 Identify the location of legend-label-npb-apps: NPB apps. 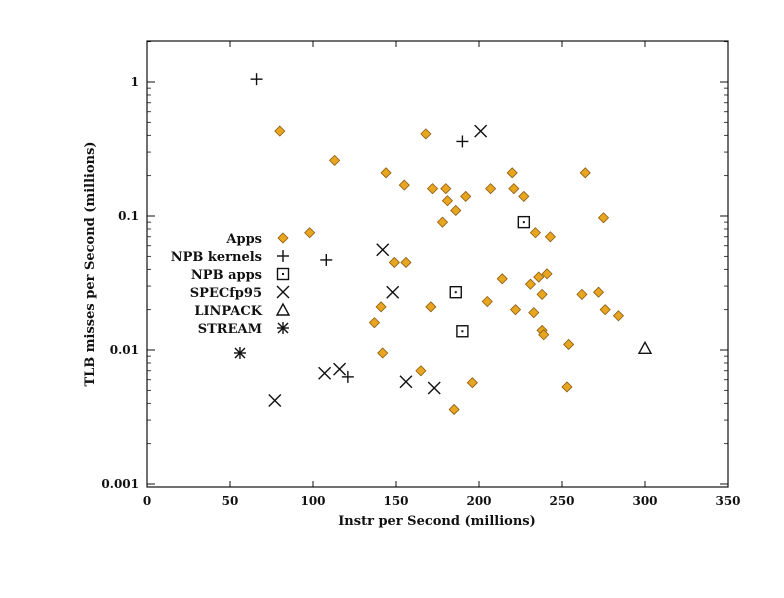
(226, 275).